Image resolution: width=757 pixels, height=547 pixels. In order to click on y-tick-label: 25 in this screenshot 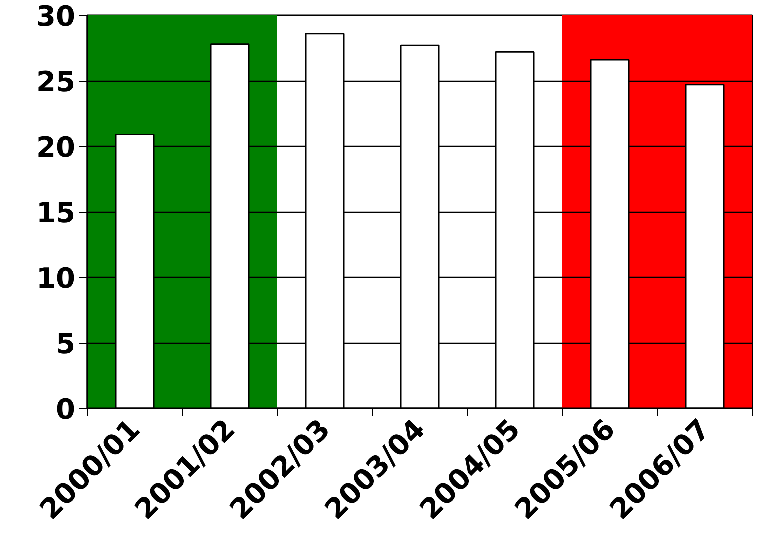, I will do `click(56, 82)`.